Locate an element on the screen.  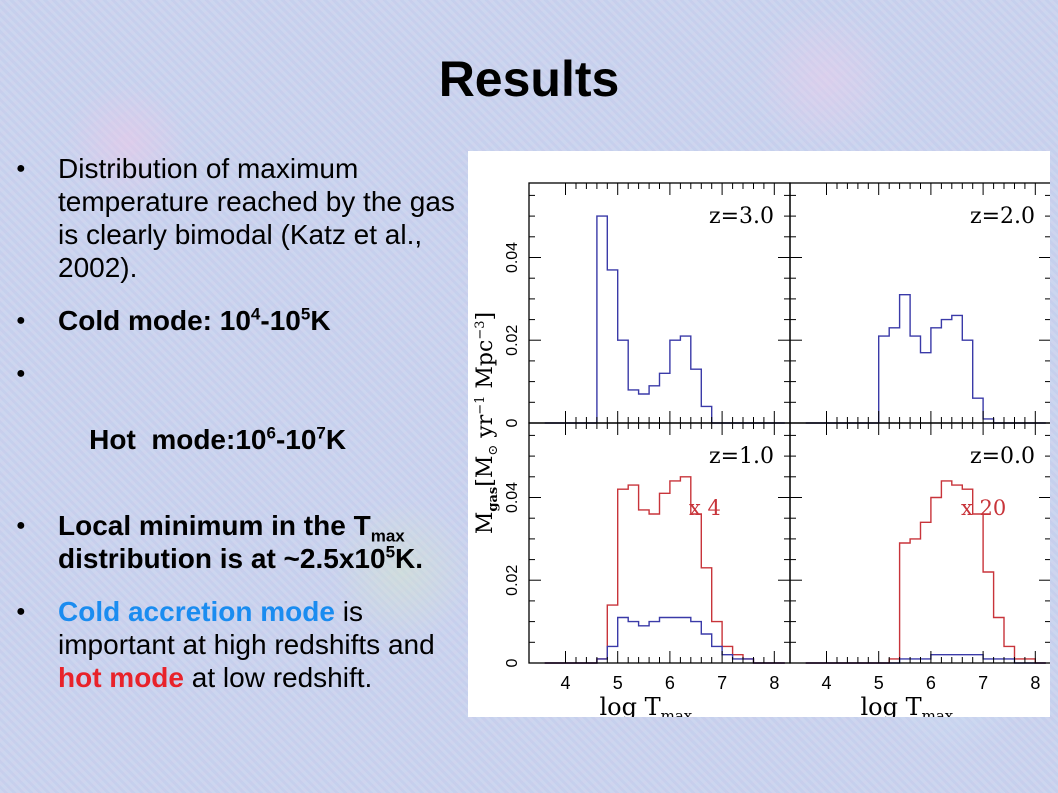
cold-mode-mid: -10 is located at coordinates (280, 320).